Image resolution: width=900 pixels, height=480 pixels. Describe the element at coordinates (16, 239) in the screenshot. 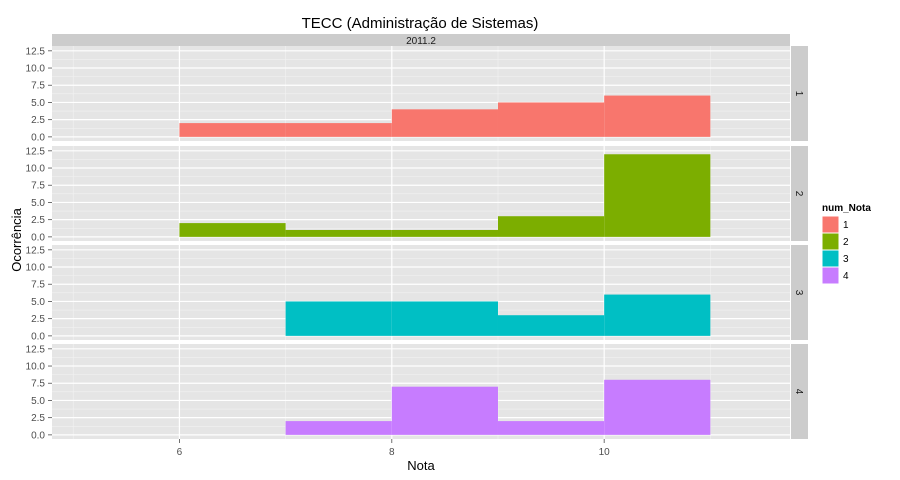

I see `y-axis-label: Ocorrência` at that location.